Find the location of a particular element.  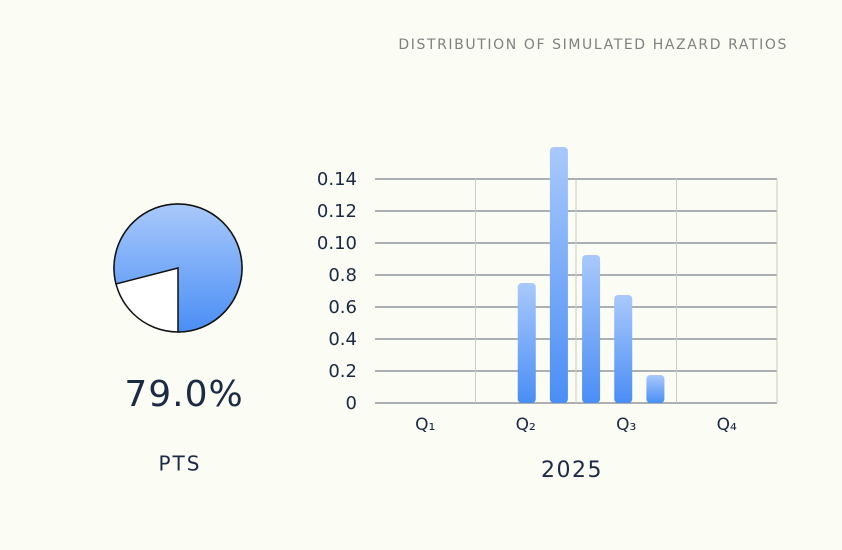

y-tick-label: 0.14 is located at coordinates (337, 179).